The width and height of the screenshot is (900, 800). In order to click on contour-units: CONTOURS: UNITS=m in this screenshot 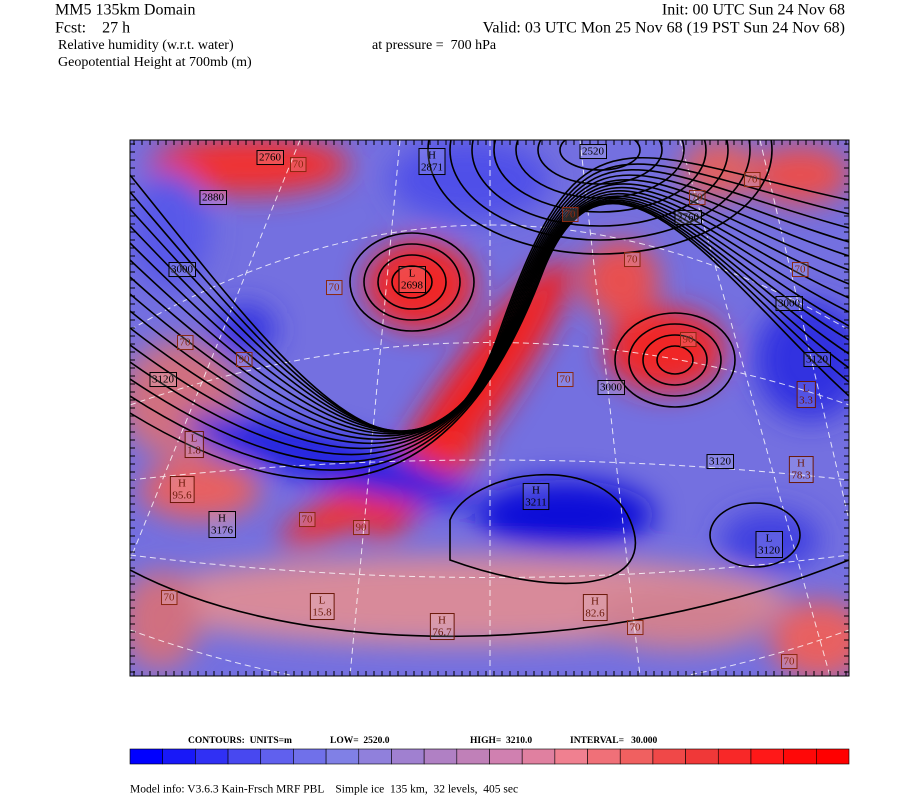, I will do `click(240, 741)`.